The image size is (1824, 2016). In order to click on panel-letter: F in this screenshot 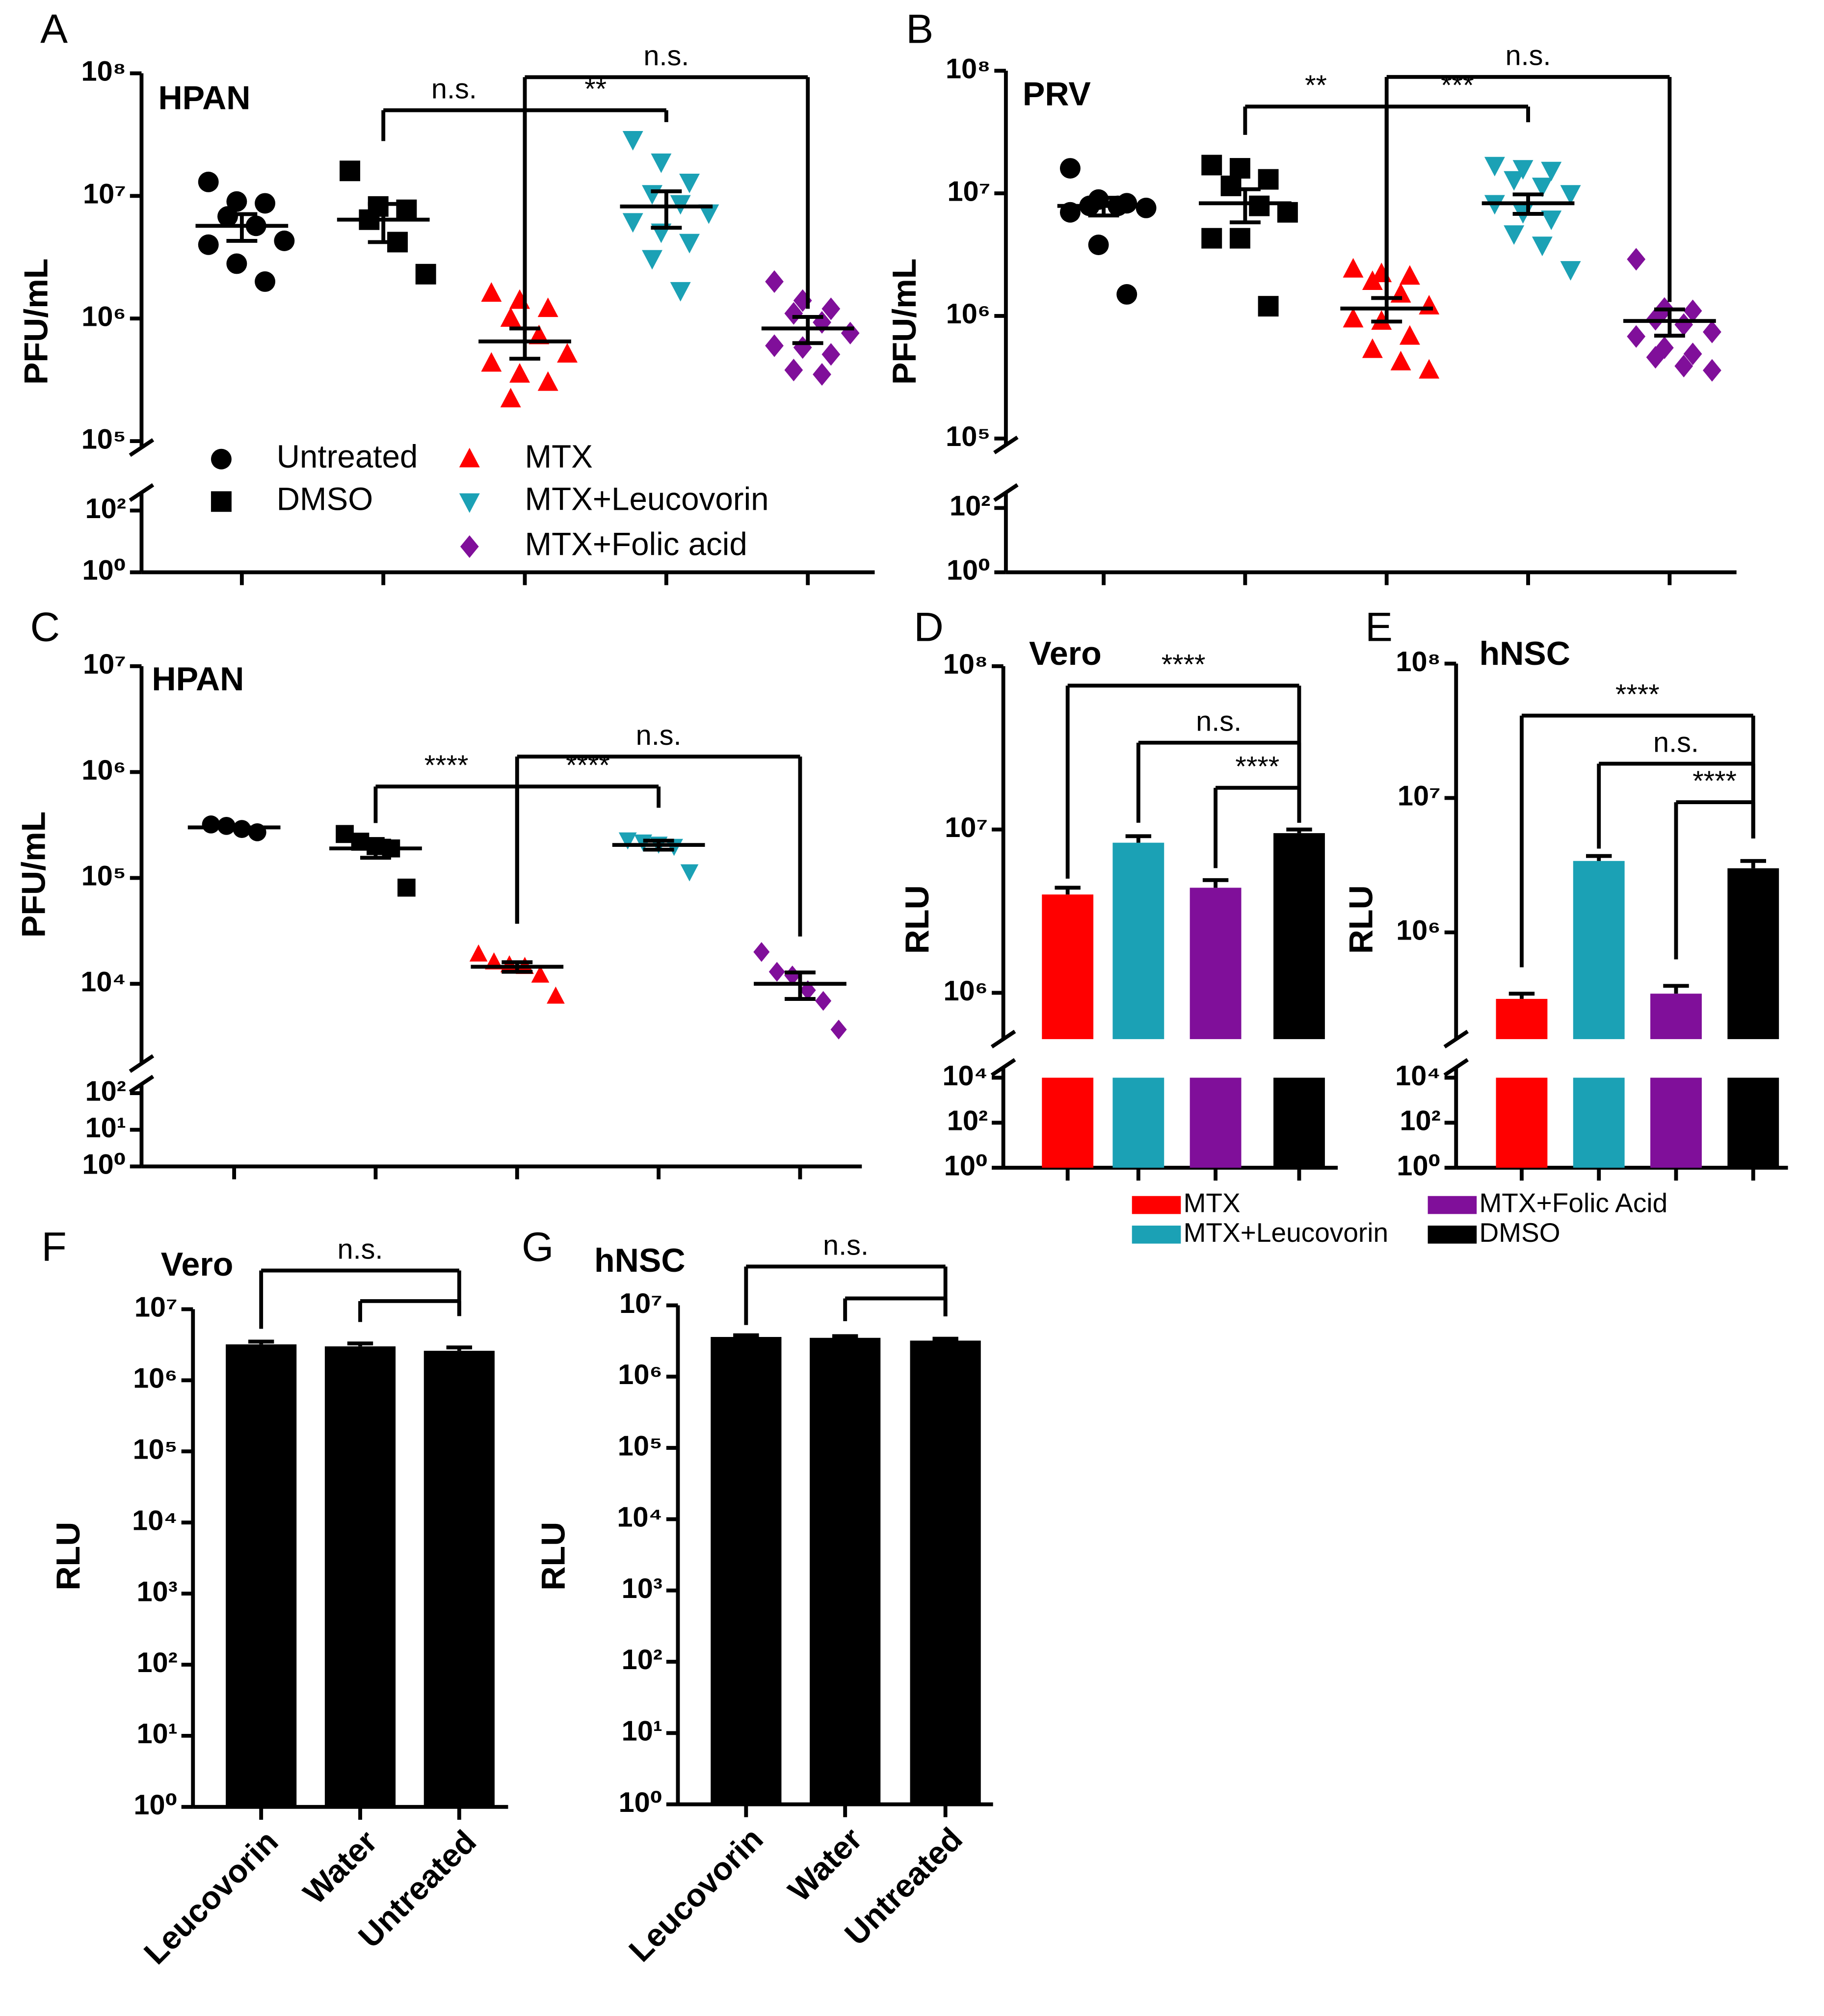, I will do `click(55, 1247)`.